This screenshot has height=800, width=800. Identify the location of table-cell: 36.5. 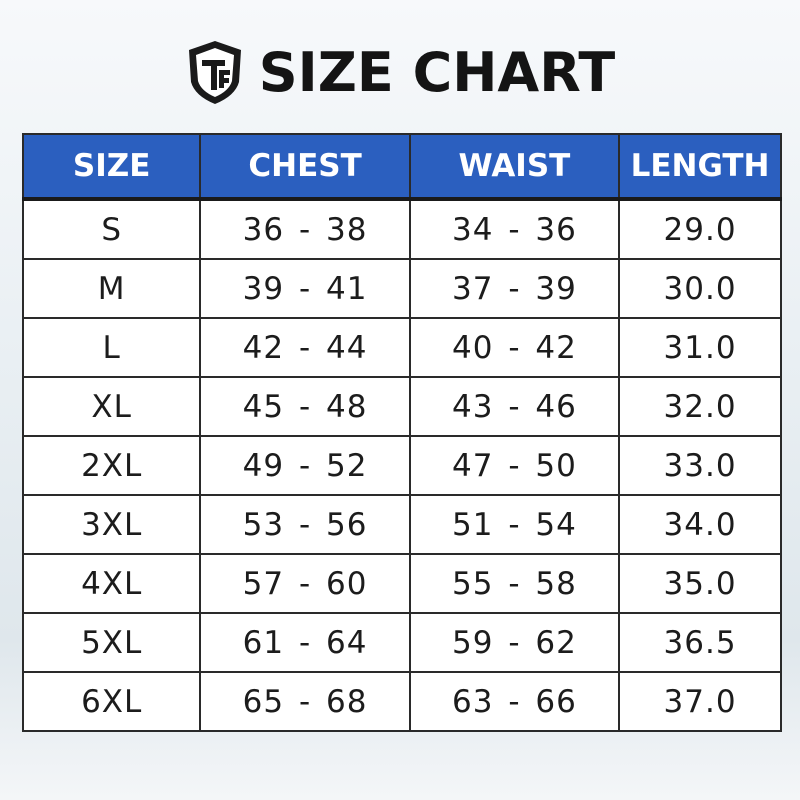
(700, 642).